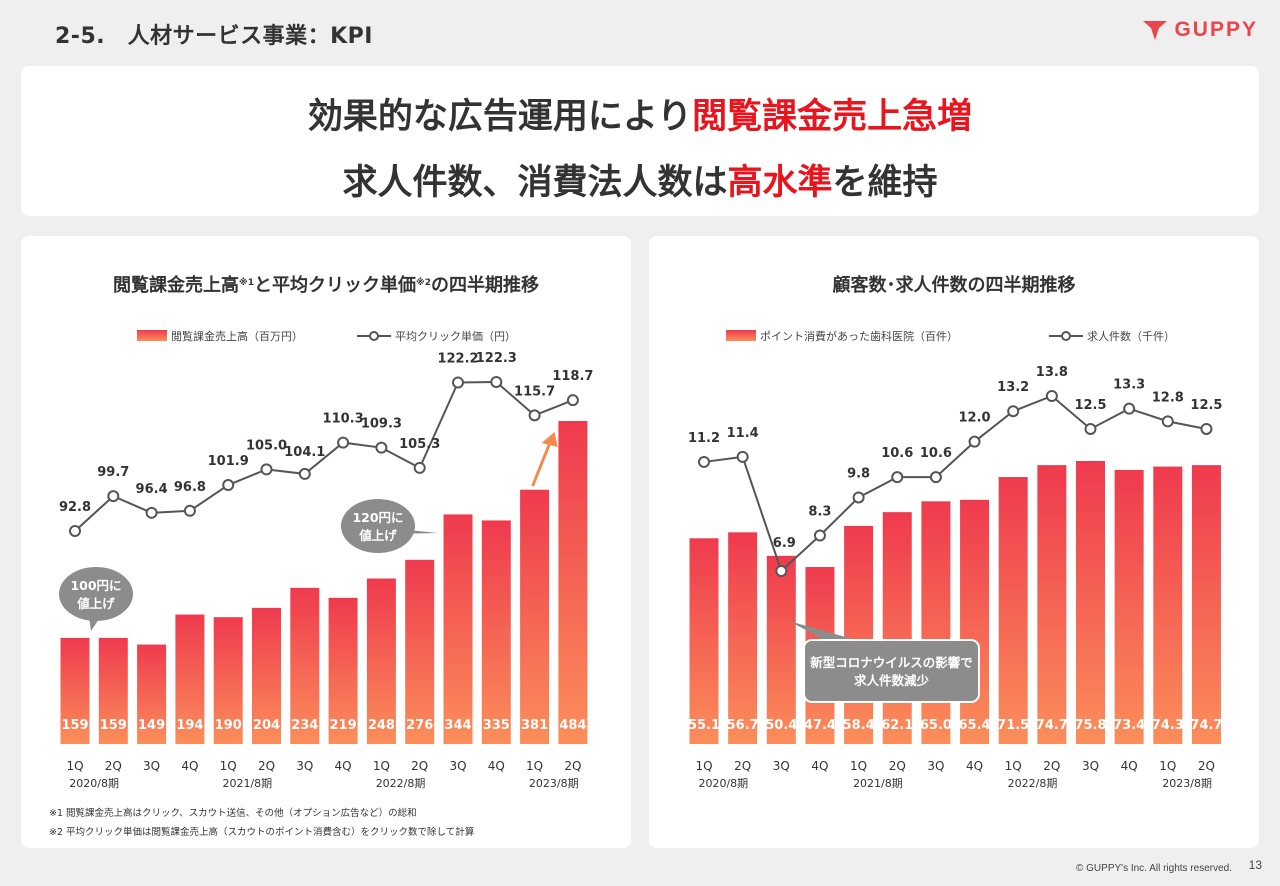 Image resolution: width=1280 pixels, height=886 pixels. Describe the element at coordinates (820, 725) in the screenshot. I see `bar-value-label: 47.4` at that location.